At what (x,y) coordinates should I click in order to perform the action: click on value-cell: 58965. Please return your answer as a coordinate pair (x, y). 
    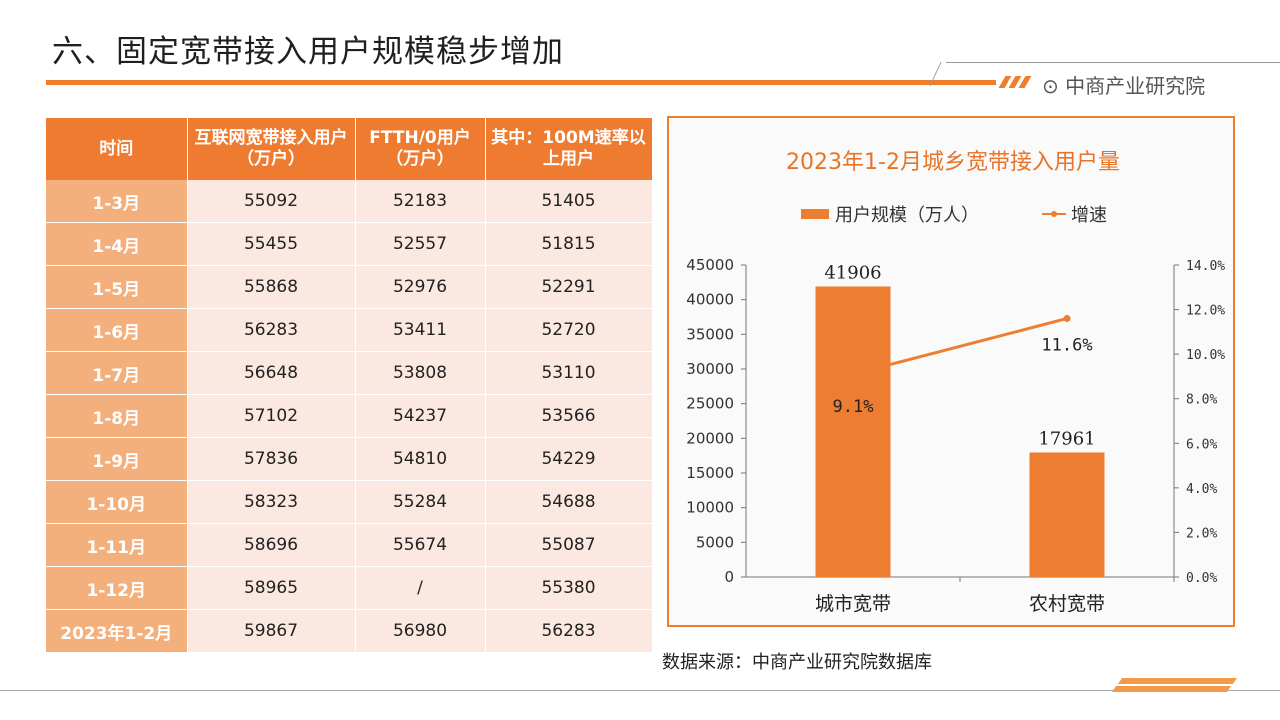
    Looking at the image, I should click on (271, 588).